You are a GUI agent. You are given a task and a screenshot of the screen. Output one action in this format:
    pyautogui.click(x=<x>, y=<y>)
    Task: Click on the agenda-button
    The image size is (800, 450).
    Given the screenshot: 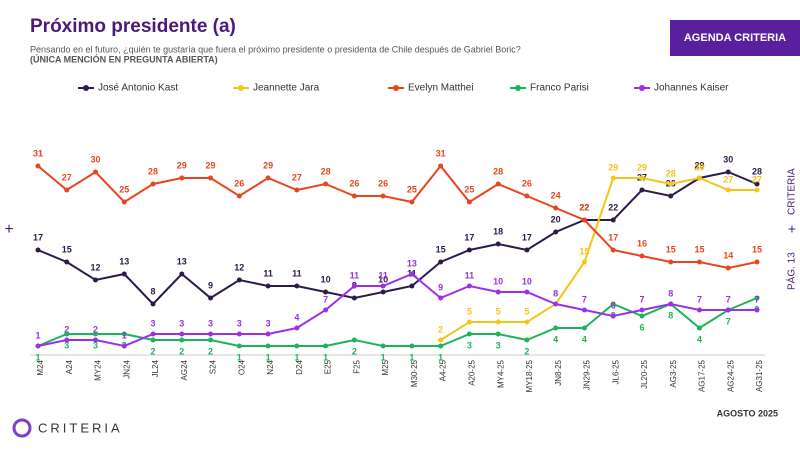 What is the action you would take?
    pyautogui.click(x=735, y=38)
    